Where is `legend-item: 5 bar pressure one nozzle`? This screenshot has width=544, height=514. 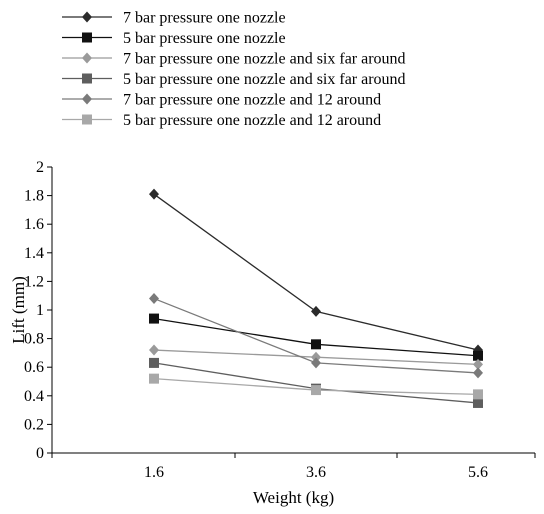 legend-item: 5 bar pressure one nozzle is located at coordinates (174, 38).